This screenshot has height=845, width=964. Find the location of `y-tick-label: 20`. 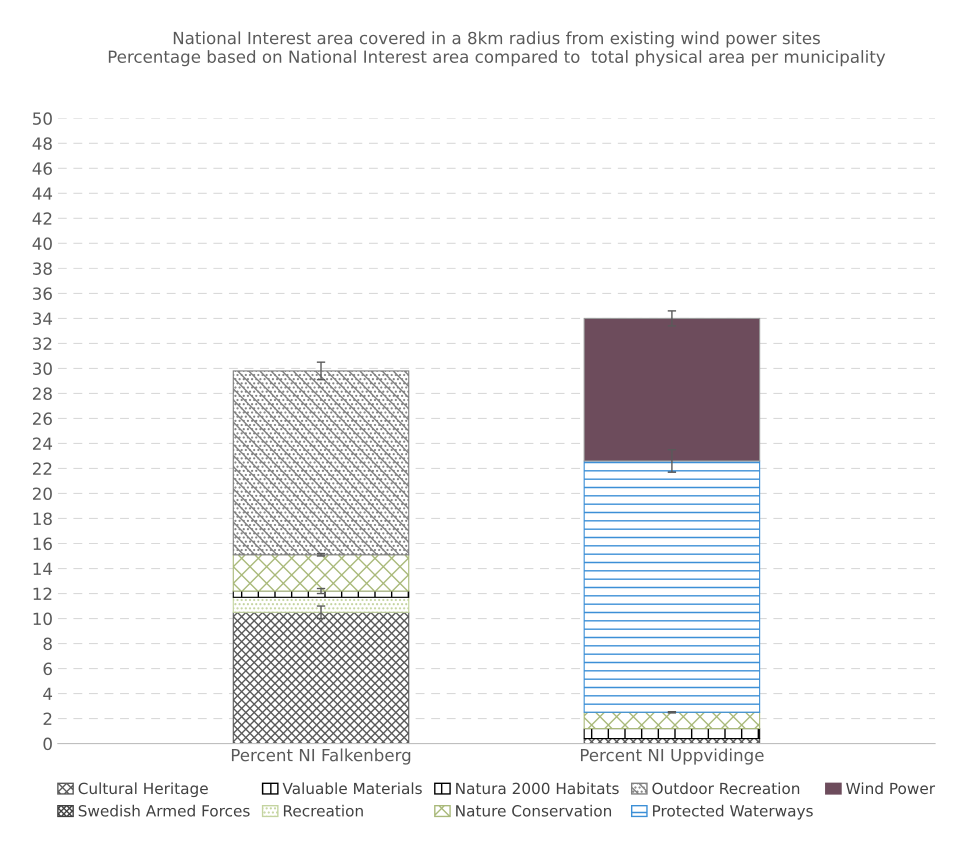

y-tick-label: 20 is located at coordinates (42, 493).